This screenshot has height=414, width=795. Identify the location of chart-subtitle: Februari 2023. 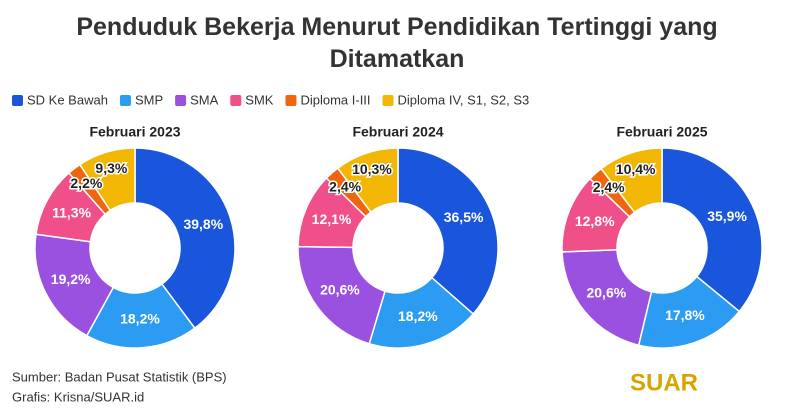
(134, 132).